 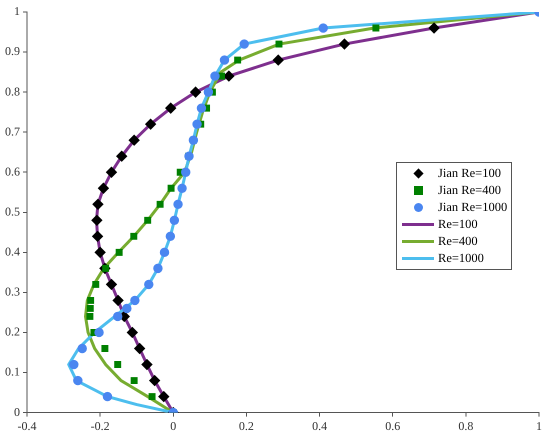 What do you see at coordinates (458, 241) in the screenshot?
I see `legend-label: Re=400` at bounding box center [458, 241].